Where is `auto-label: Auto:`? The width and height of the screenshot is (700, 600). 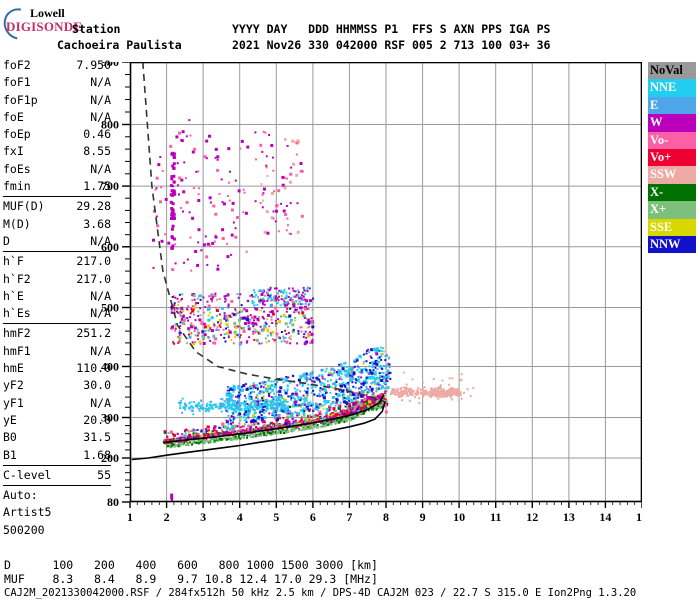
auto-label: Auto: is located at coordinates (20, 495).